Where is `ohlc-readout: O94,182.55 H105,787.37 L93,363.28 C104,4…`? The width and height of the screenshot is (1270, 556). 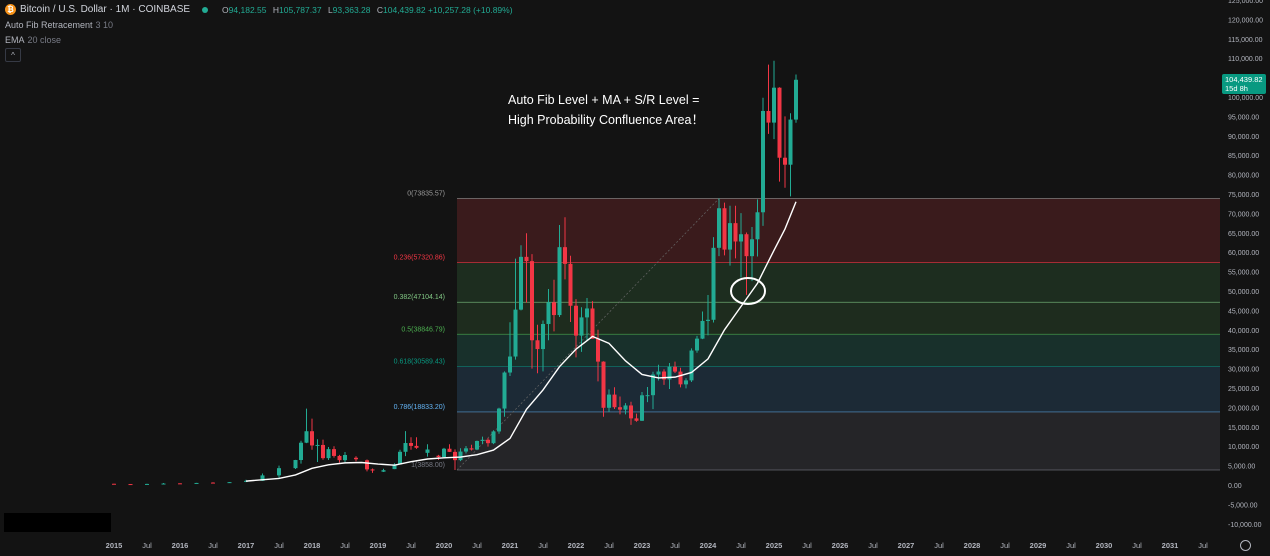 ohlc-readout: O94,182.55 H105,787.37 L93,363.28 C104,4… is located at coordinates (365, 10).